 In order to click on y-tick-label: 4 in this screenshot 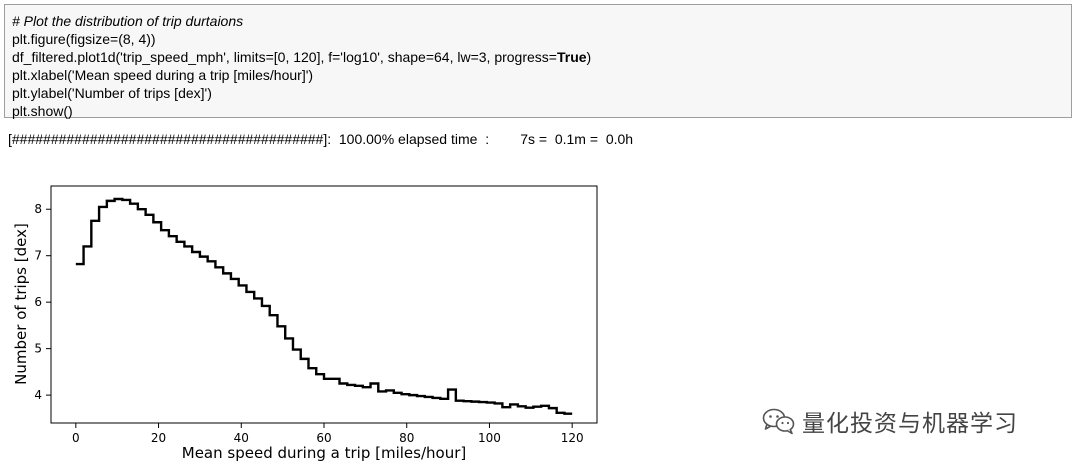, I will do `click(38, 395)`.